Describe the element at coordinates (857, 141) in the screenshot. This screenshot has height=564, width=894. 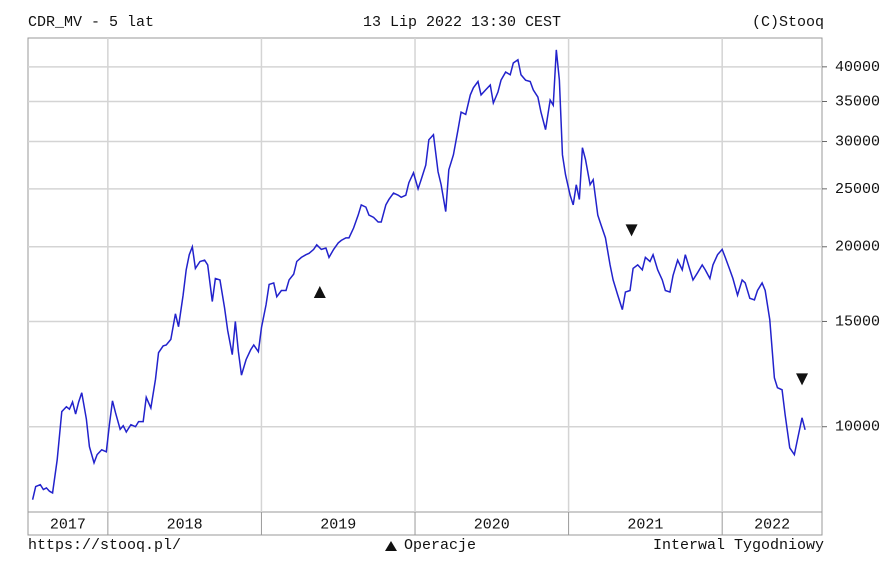
I see `y-tick-label: 30000` at that location.